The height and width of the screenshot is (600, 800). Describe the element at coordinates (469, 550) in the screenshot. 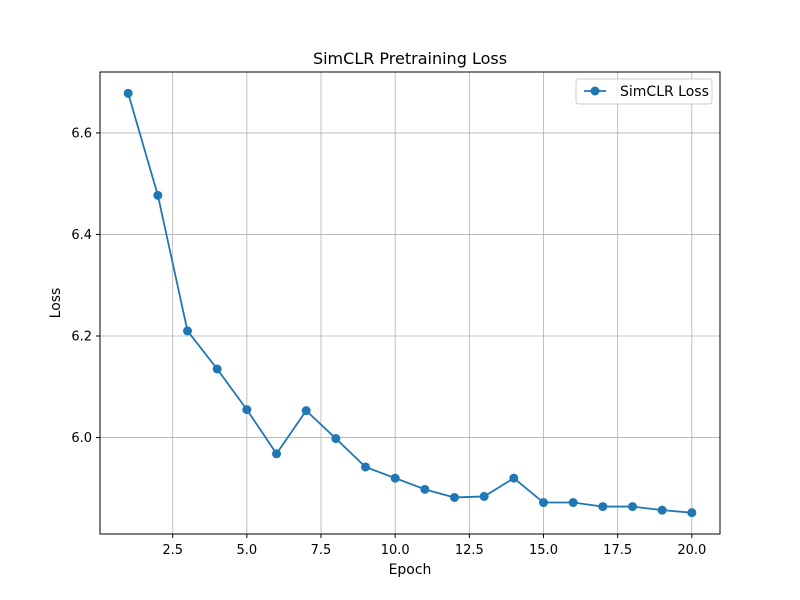

I see `x-tick-label: 12.5` at that location.